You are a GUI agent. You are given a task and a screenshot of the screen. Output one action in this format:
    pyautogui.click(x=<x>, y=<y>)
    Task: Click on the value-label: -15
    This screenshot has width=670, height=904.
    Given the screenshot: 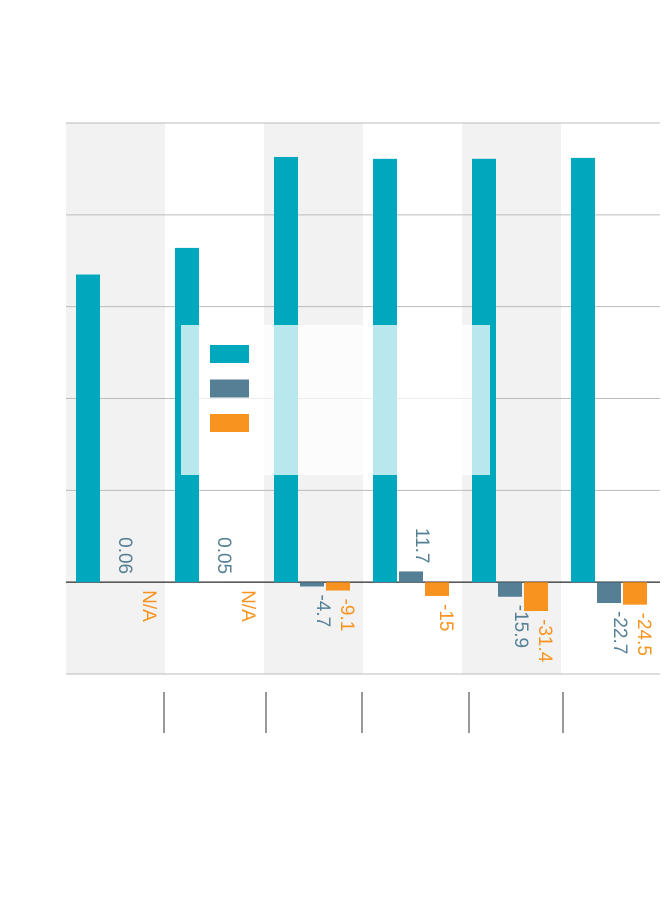 What is the action you would take?
    pyautogui.click(x=445, y=617)
    